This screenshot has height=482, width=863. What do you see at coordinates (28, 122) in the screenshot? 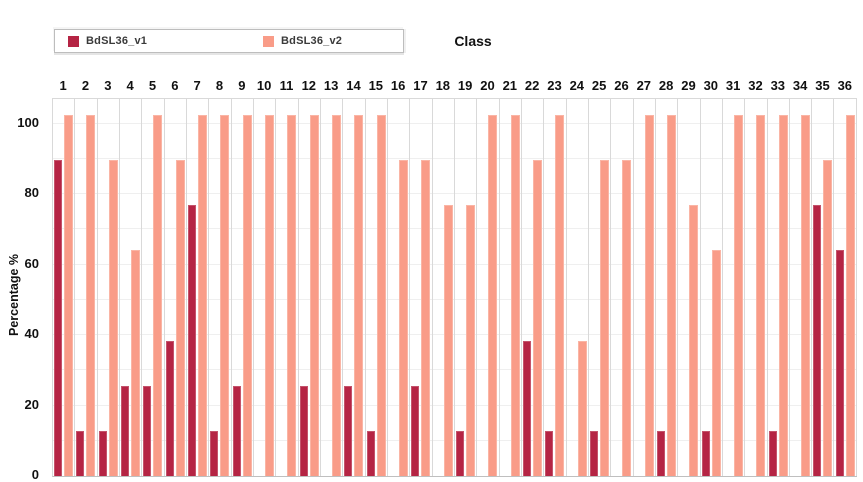
I see `y-tick-label: 100` at bounding box center [28, 122].